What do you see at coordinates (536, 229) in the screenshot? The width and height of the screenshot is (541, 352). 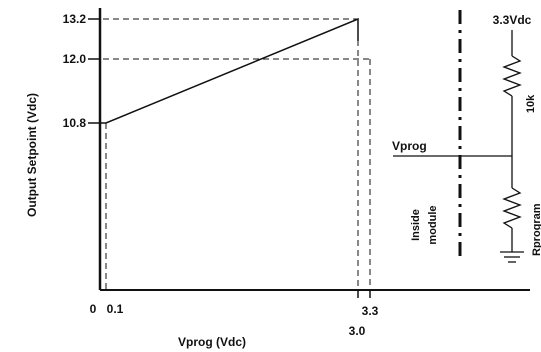 I see `resistor-bottom-label: Rprogram` at bounding box center [536, 229].